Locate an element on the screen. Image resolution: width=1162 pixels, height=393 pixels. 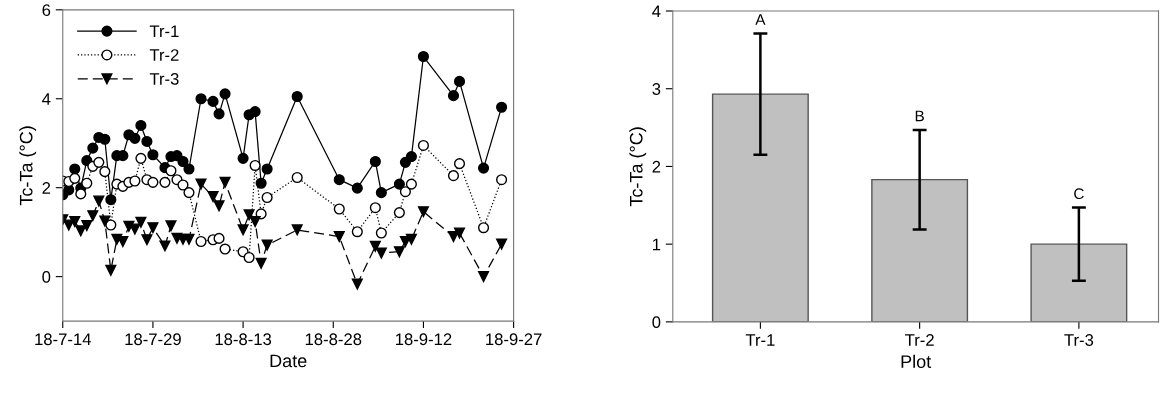
x-axis-title: Plot is located at coordinates (916, 361).